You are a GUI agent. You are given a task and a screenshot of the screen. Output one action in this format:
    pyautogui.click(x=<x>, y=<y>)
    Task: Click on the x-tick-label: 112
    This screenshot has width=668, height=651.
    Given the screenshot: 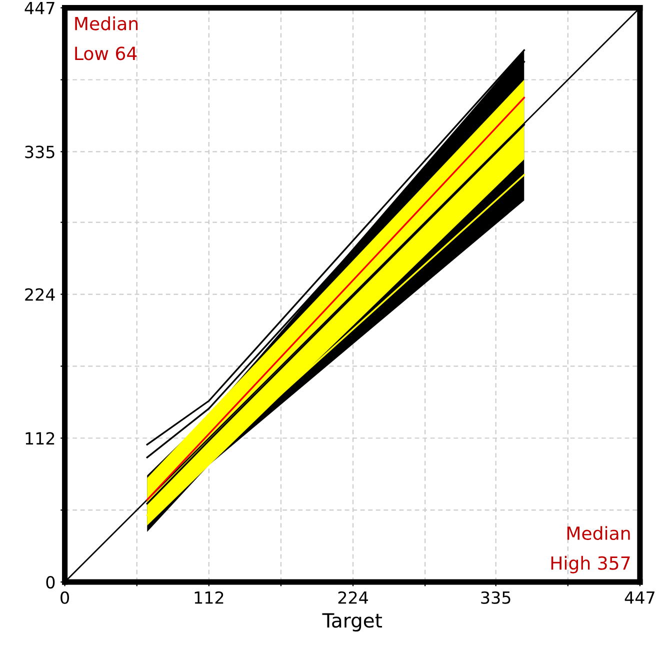 What is the action you would take?
    pyautogui.click(x=209, y=597)
    